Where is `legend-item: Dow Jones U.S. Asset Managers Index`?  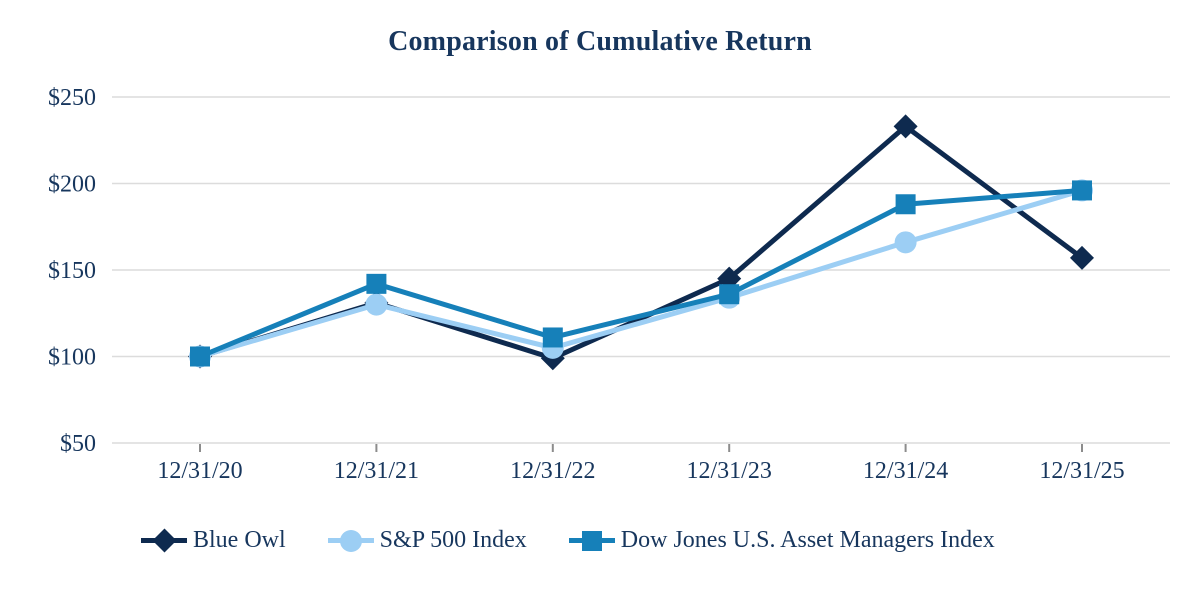 legend-item: Dow Jones U.S. Asset Managers Index is located at coordinates (781, 540).